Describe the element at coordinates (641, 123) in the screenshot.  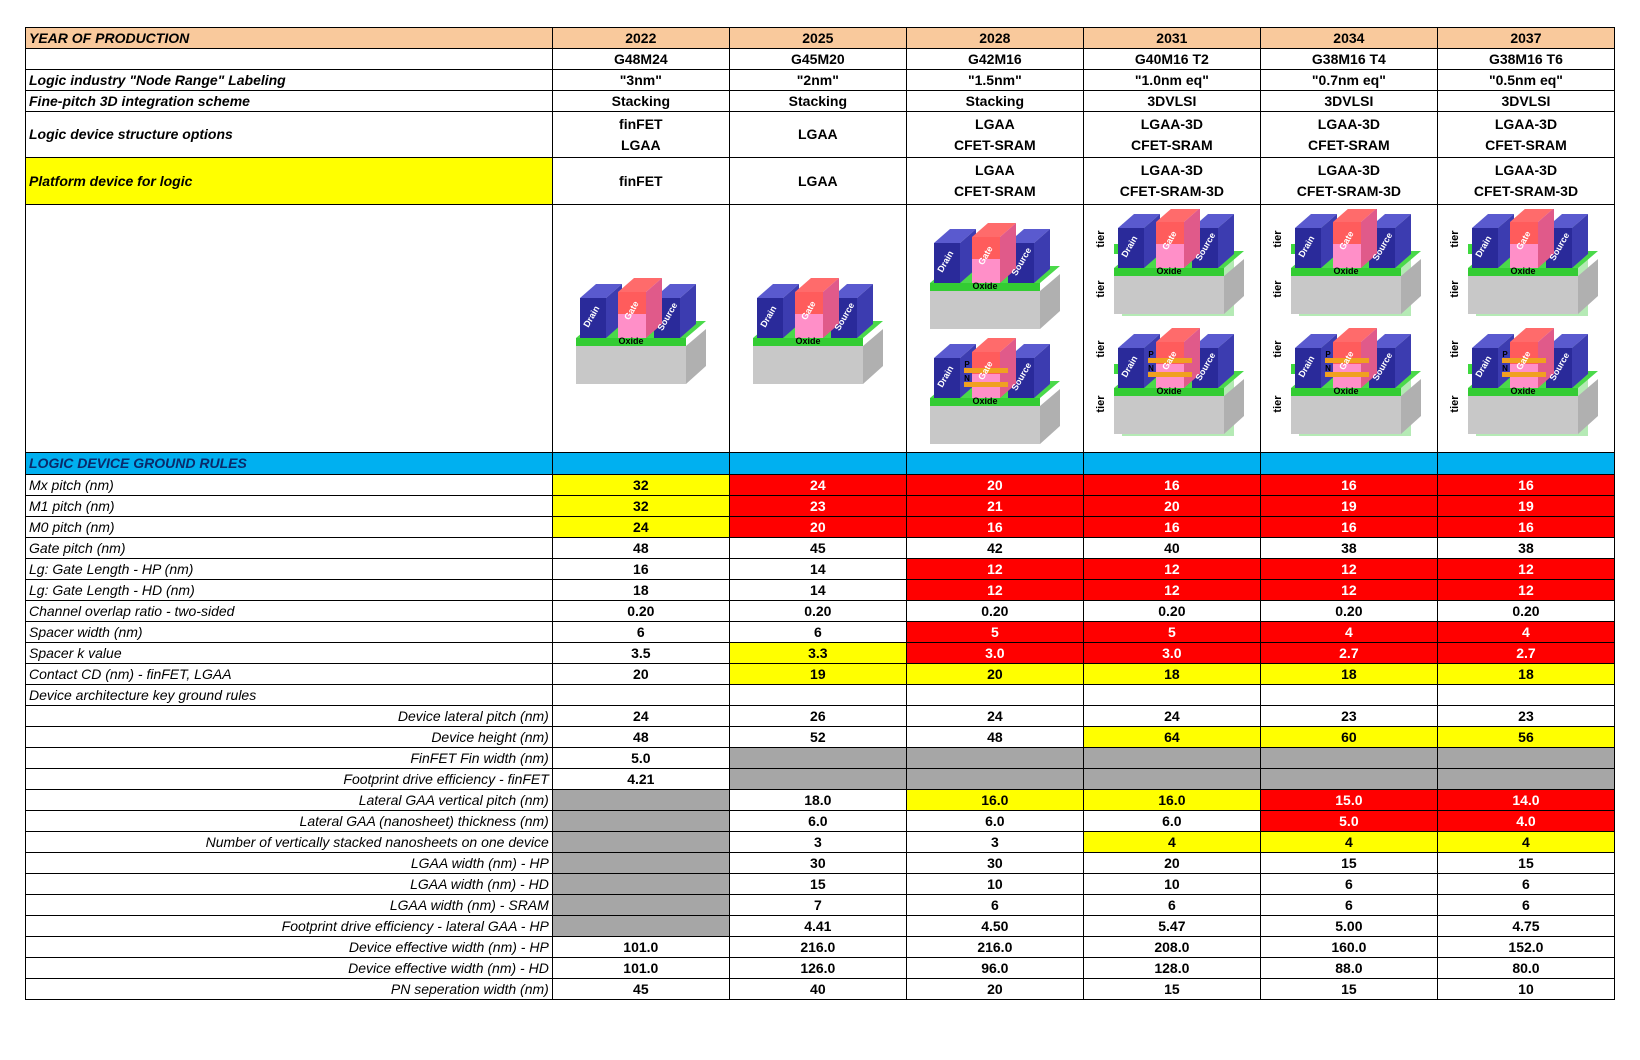
I see `spec-cell-line: finFET` at that location.